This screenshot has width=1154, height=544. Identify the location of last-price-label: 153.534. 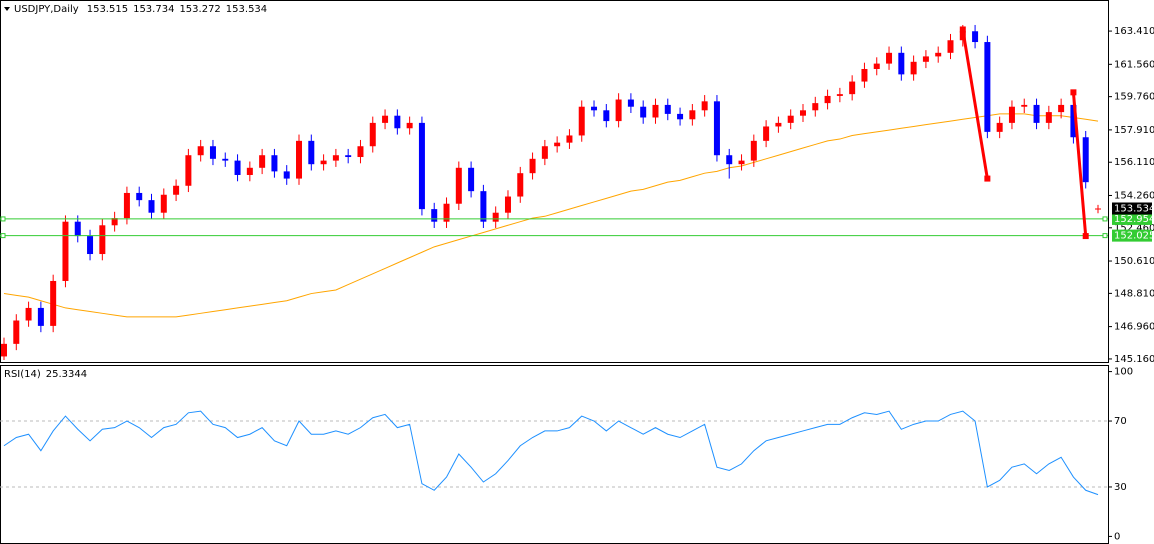
(1134, 209).